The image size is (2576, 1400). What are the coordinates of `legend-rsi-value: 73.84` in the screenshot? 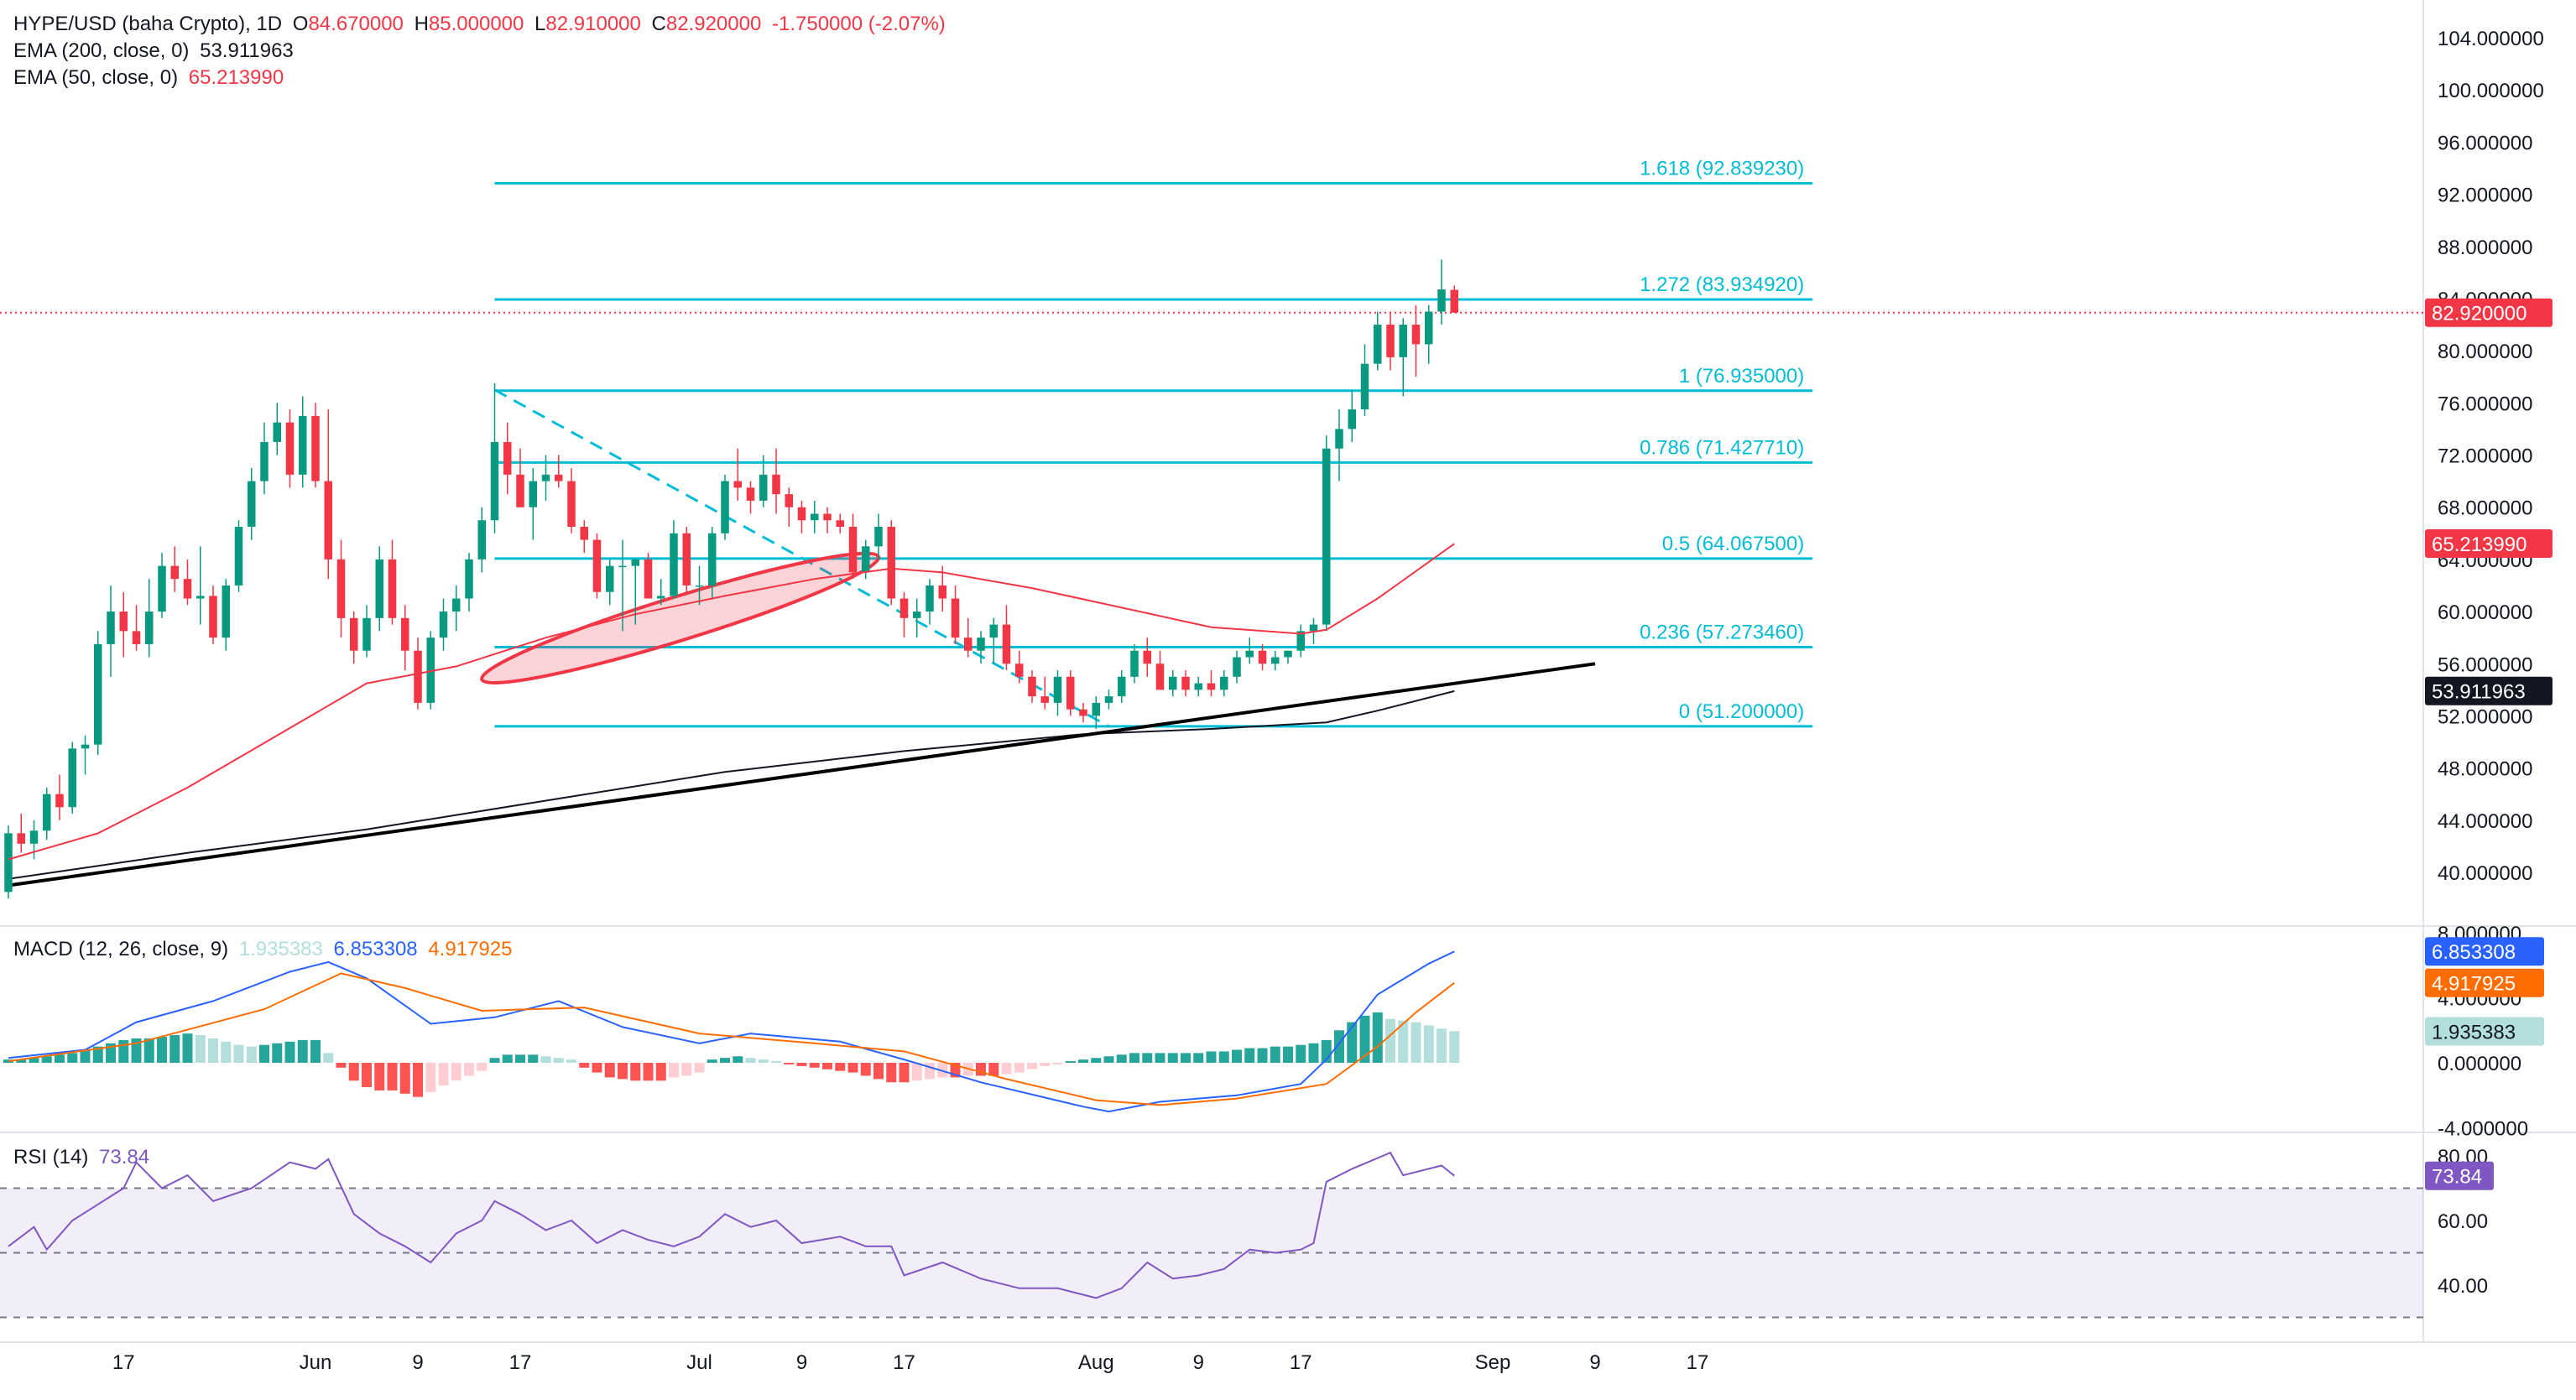 It's located at (124, 1157).